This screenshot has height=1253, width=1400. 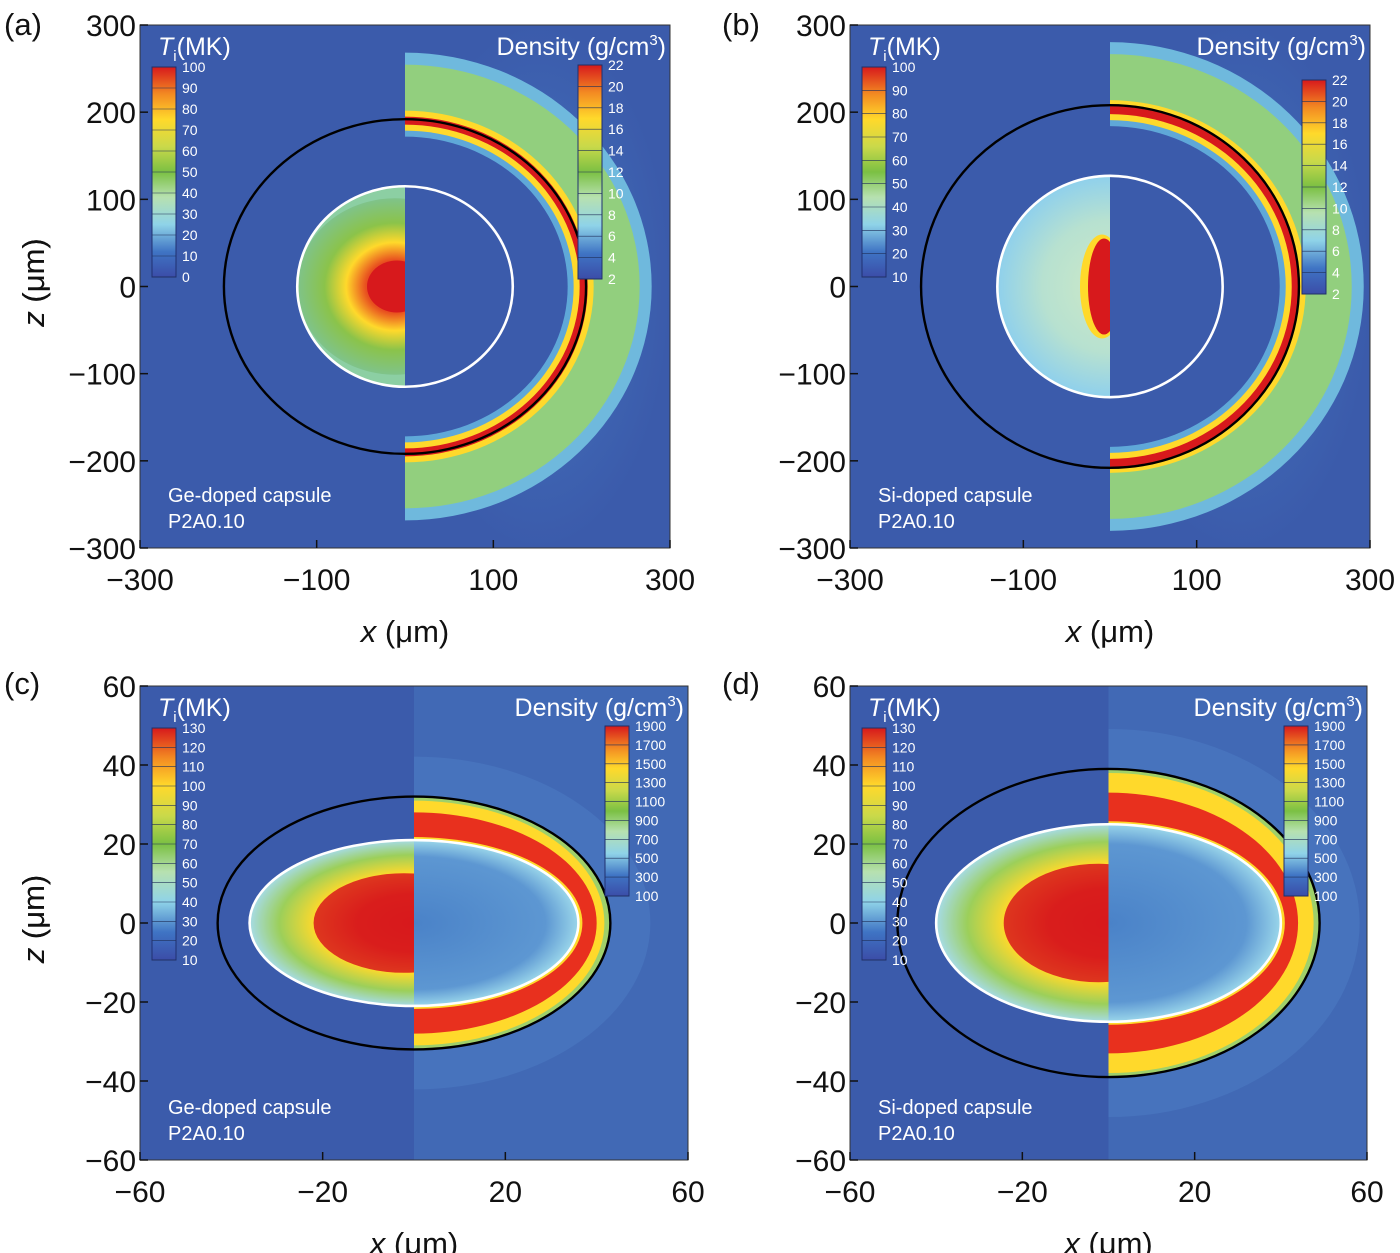 What do you see at coordinates (194, 710) in the screenshot?
I see `temperature-title: Ti(MK)` at bounding box center [194, 710].